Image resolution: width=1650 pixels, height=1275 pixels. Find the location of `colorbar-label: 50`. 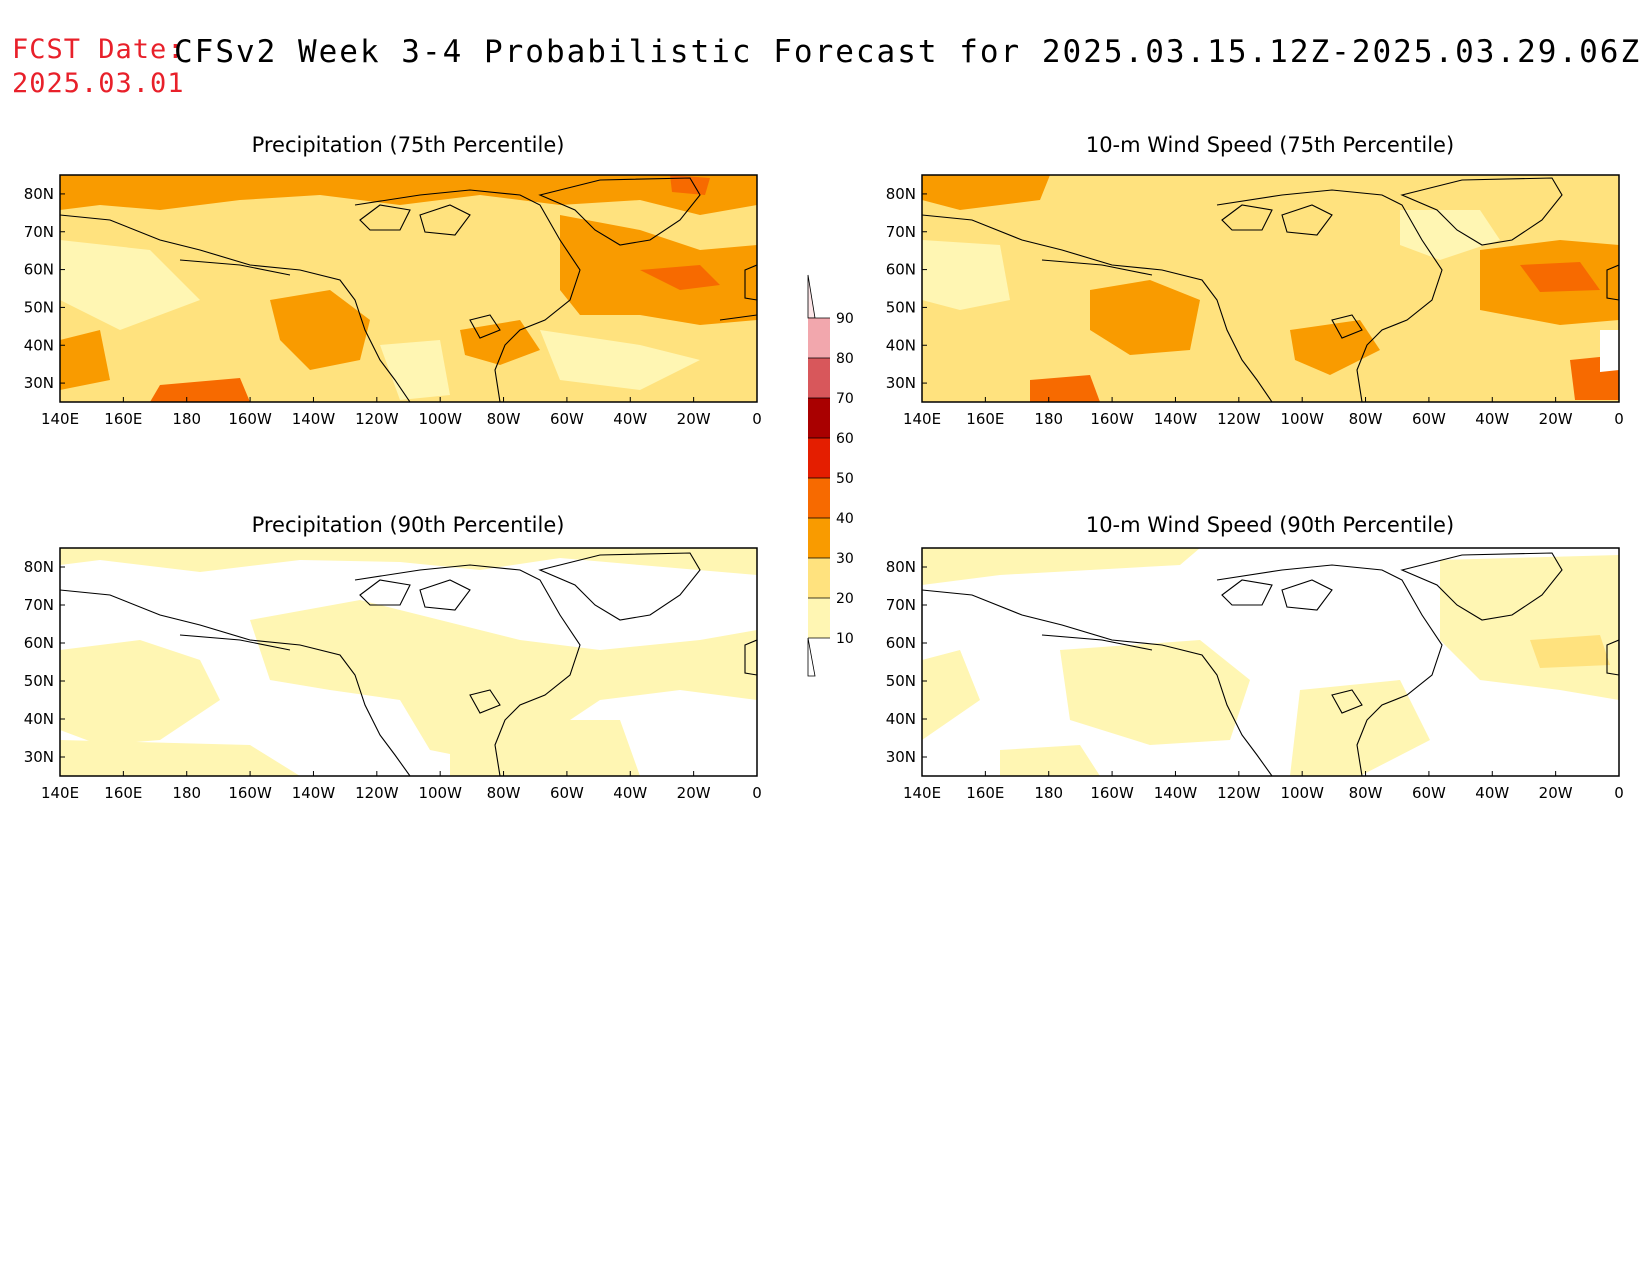

colorbar-label: 50 is located at coordinates (845, 479).